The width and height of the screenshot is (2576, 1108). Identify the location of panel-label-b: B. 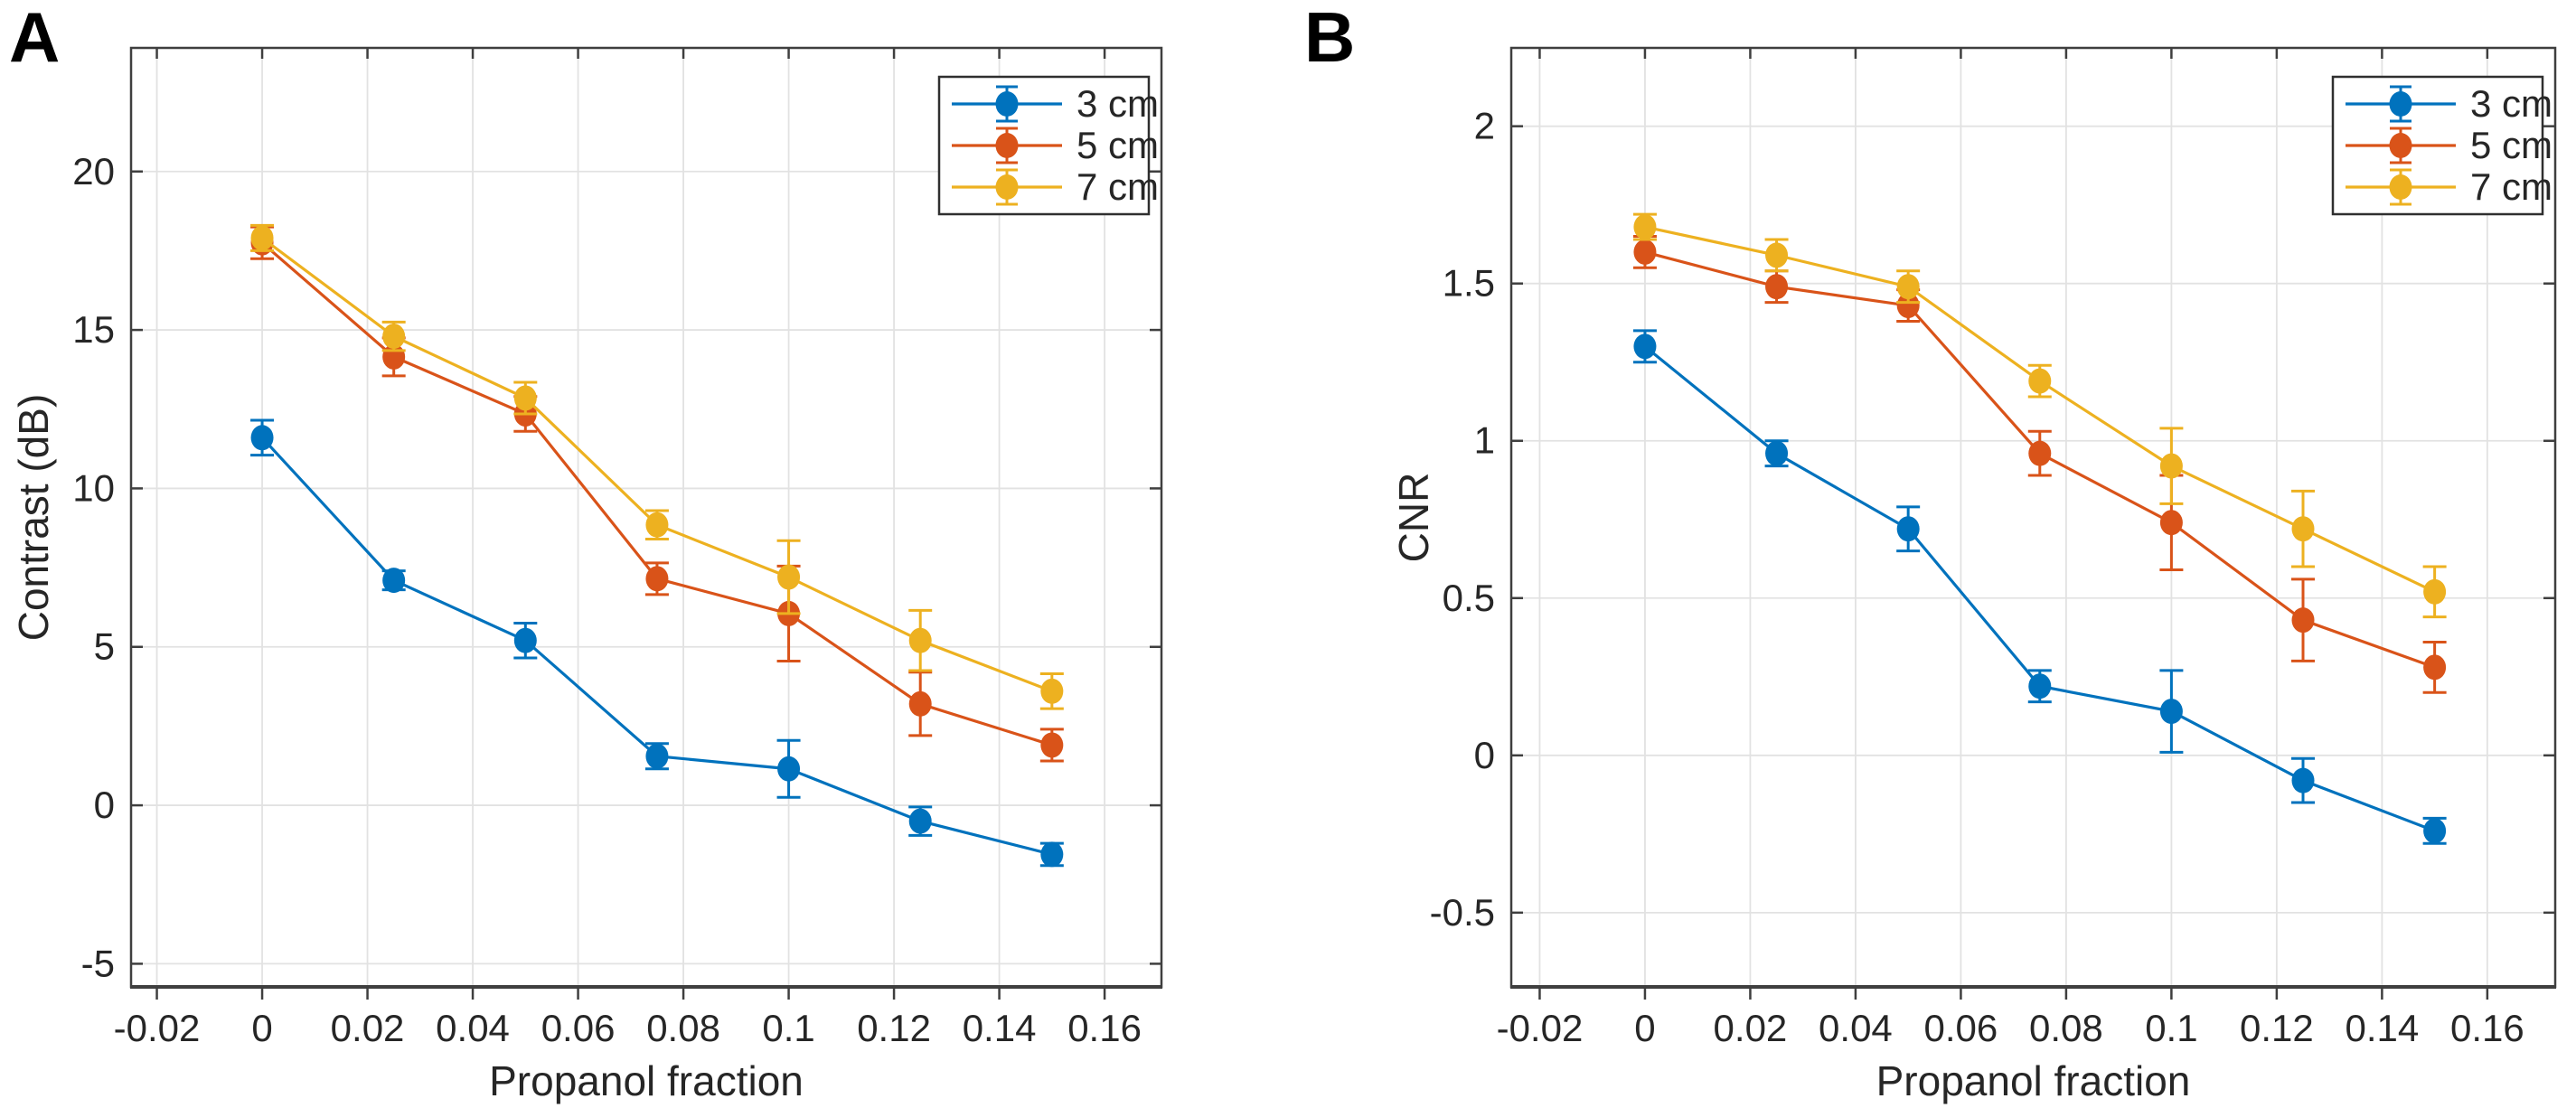
(1330, 38).